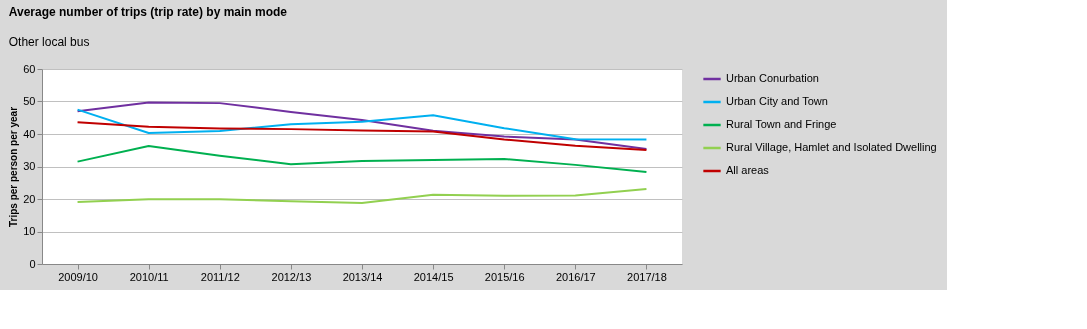 The image size is (1087, 329). Describe the element at coordinates (504, 276) in the screenshot. I see `x-tick-label: 2015/16` at that location.